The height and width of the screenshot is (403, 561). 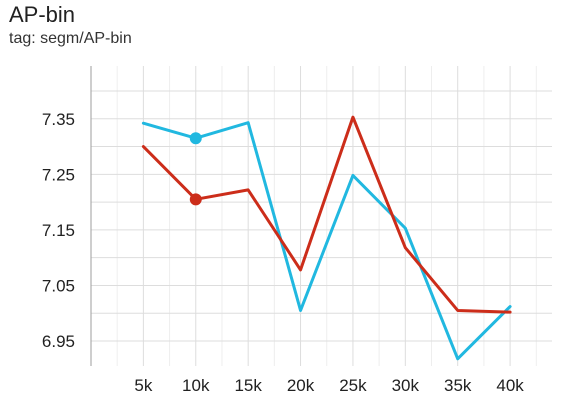 I want to click on y-tick-label: 7.35, so click(x=58, y=119).